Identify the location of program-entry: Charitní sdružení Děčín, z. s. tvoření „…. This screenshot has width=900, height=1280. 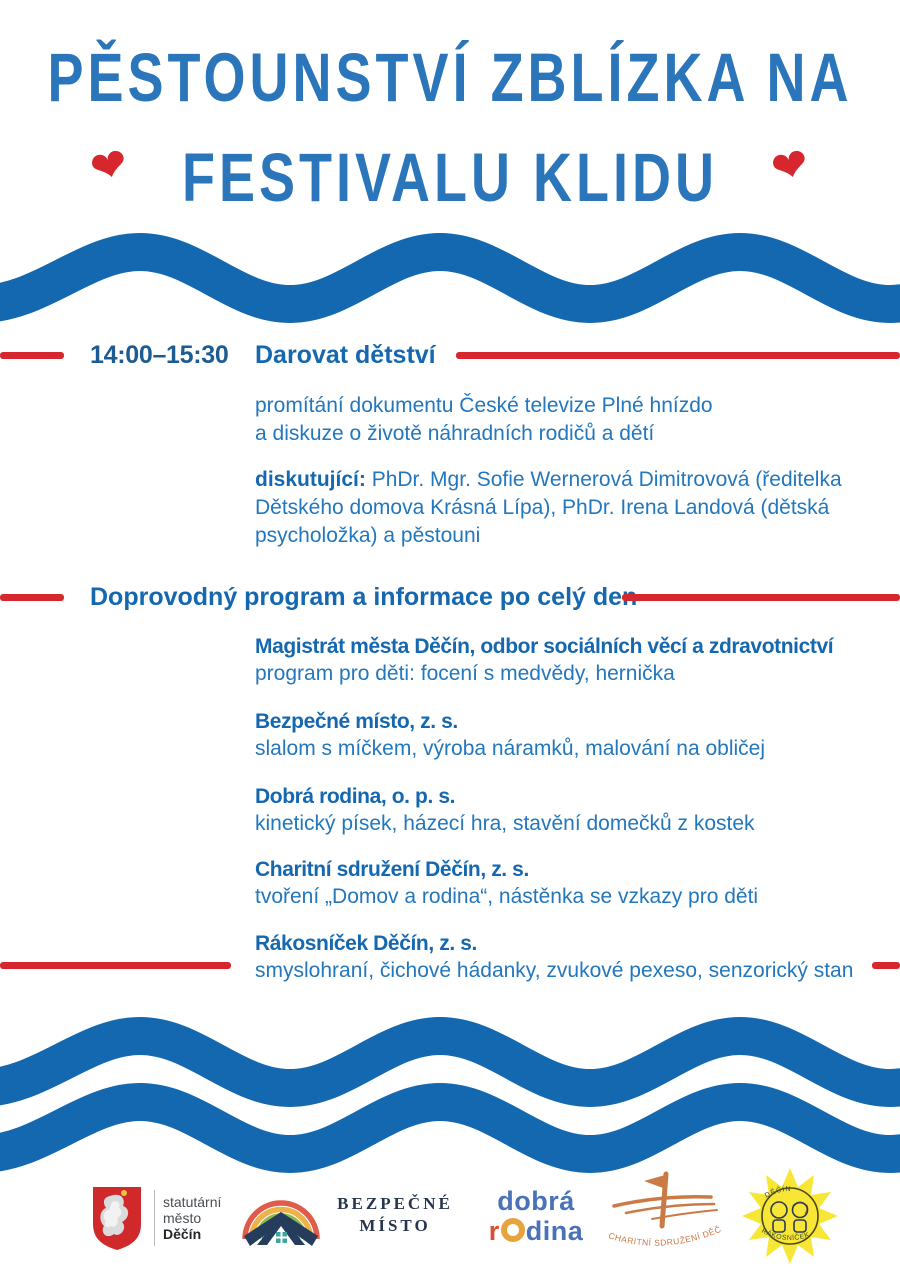
(577, 883).